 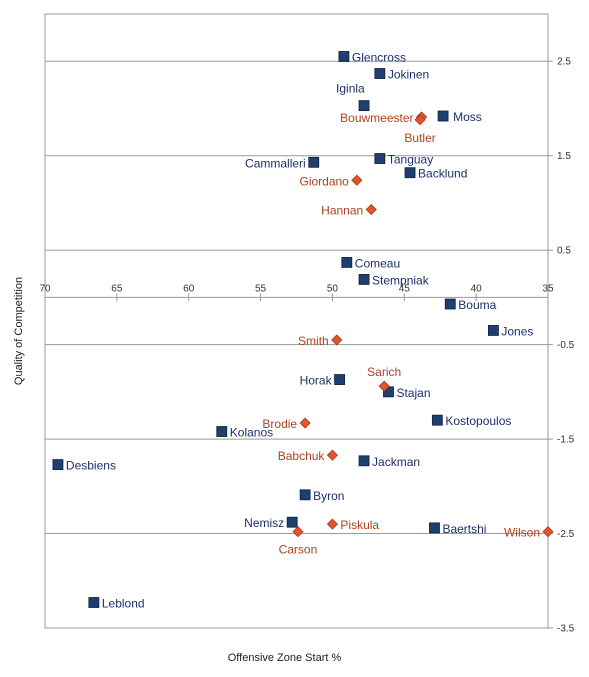 I want to click on label-kolanos: Kolanos, so click(x=251, y=433).